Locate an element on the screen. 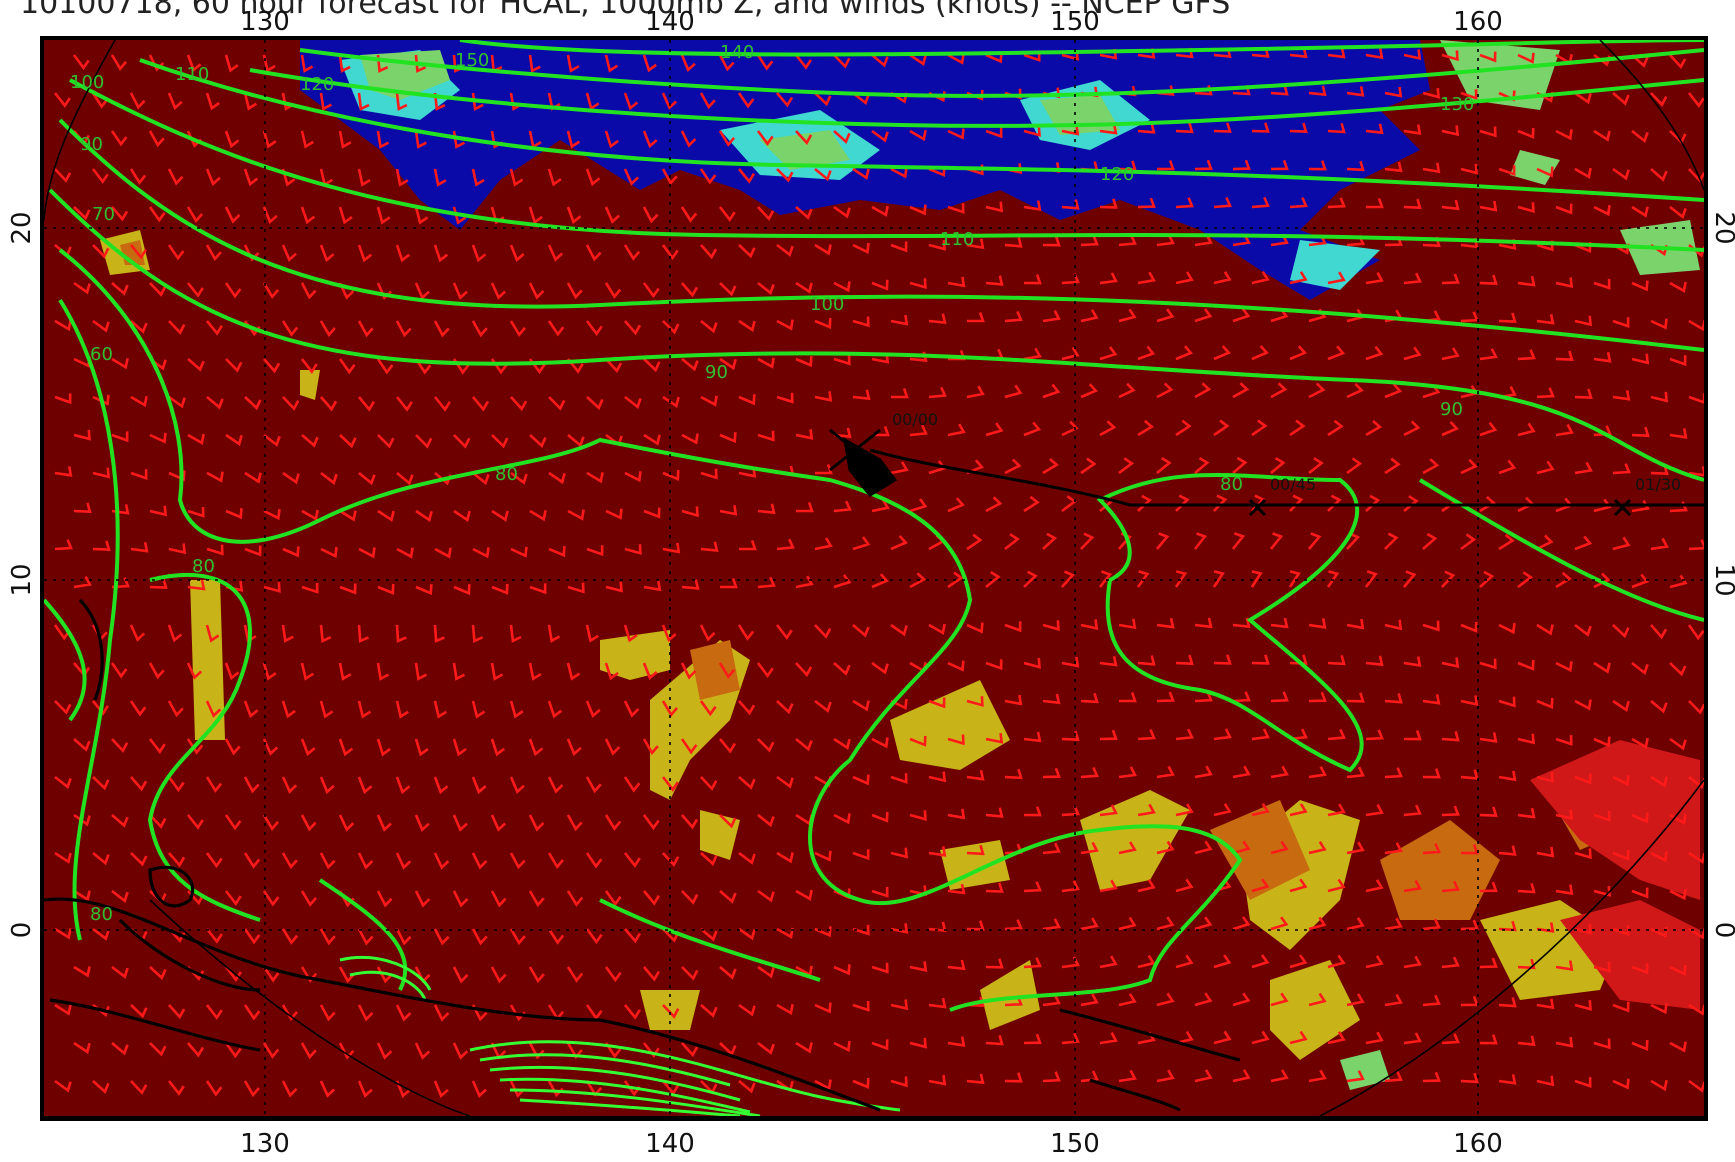 The width and height of the screenshot is (1735, 1162). contour-label: 140 is located at coordinates (737, 52).